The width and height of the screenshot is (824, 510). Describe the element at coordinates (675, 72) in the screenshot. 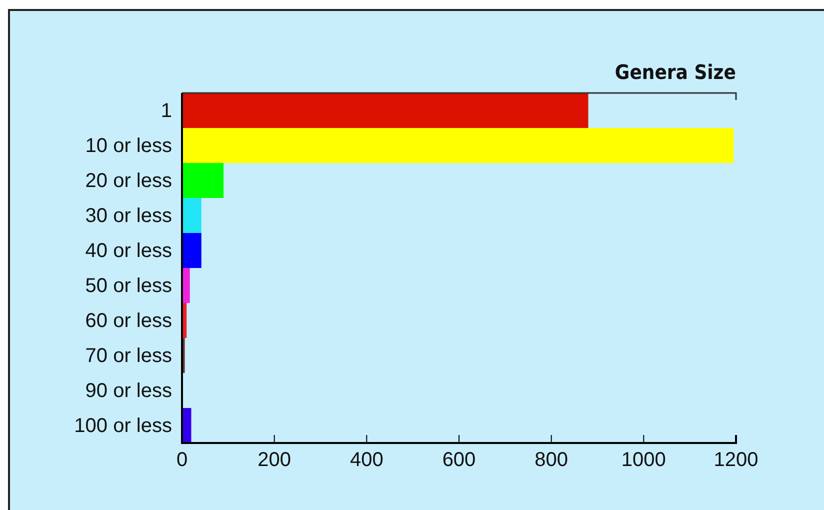

I see `chart-title: Genera Size` at that location.